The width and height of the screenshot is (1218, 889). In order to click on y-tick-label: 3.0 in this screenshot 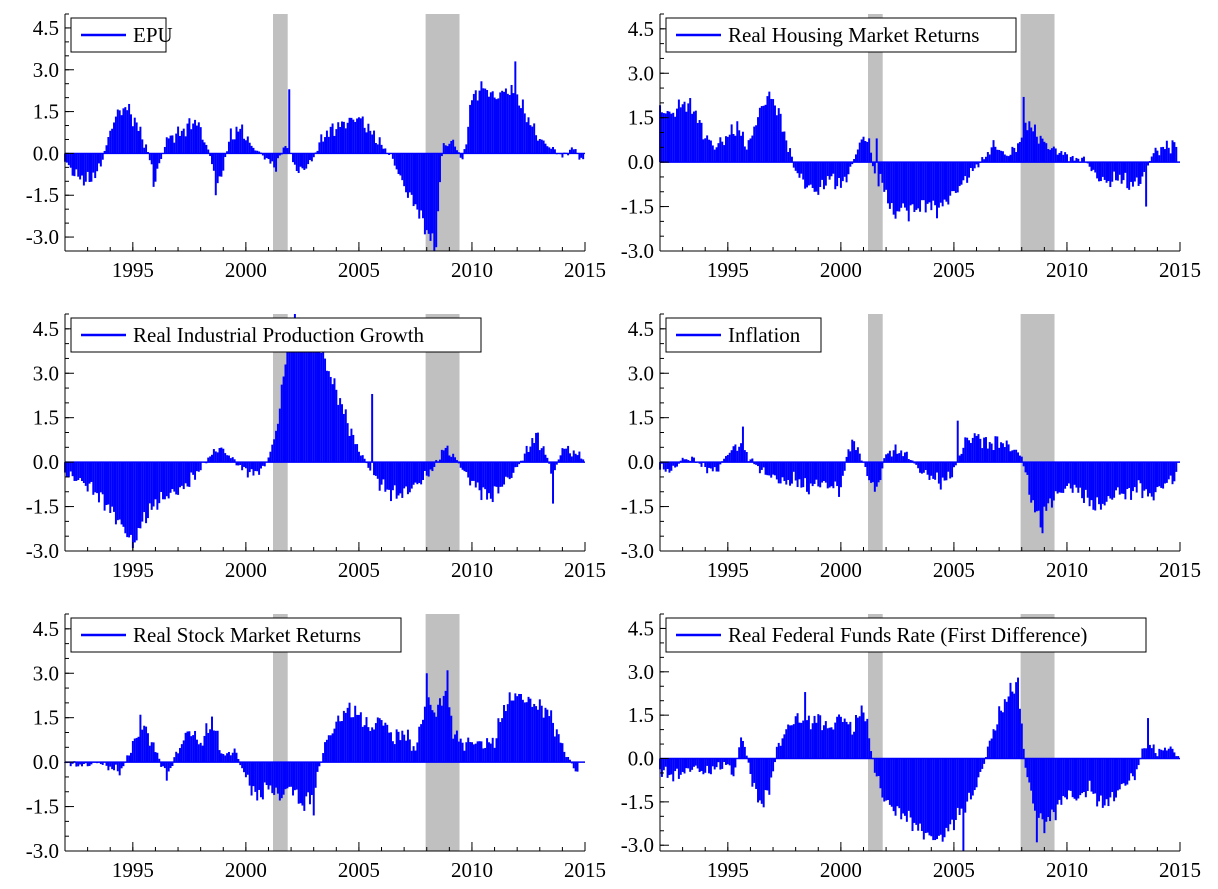, I will do `click(641, 672)`.